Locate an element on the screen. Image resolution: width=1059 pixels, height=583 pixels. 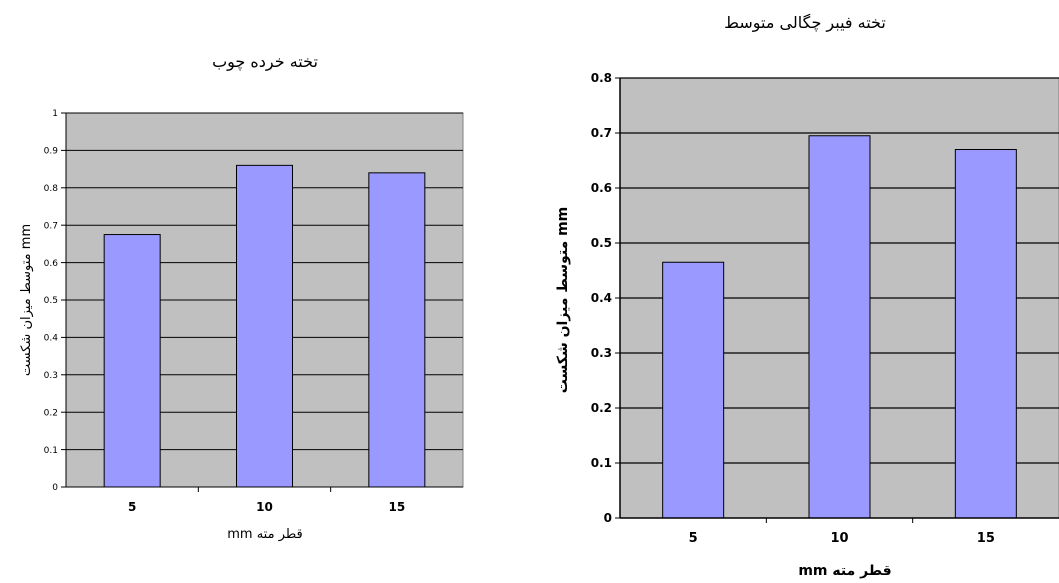
y-tick-labels: 0 0.1 0.2 0.3 0.4 0.5 0.6 0.7 0.8 0.9 1 is located at coordinates (55, 301).